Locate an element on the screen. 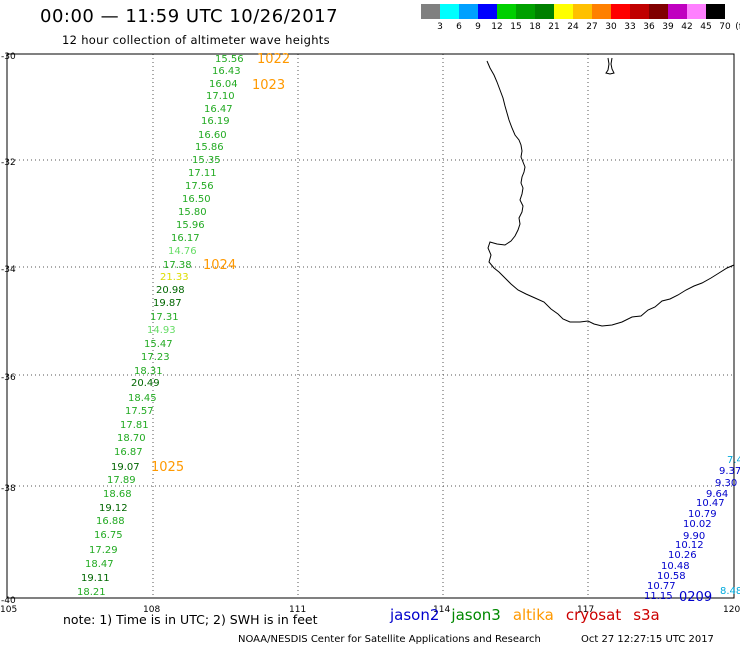 Image resolution: width=740 pixels, height=650 pixels. wave-height-value: 9.90 is located at coordinates (694, 536).